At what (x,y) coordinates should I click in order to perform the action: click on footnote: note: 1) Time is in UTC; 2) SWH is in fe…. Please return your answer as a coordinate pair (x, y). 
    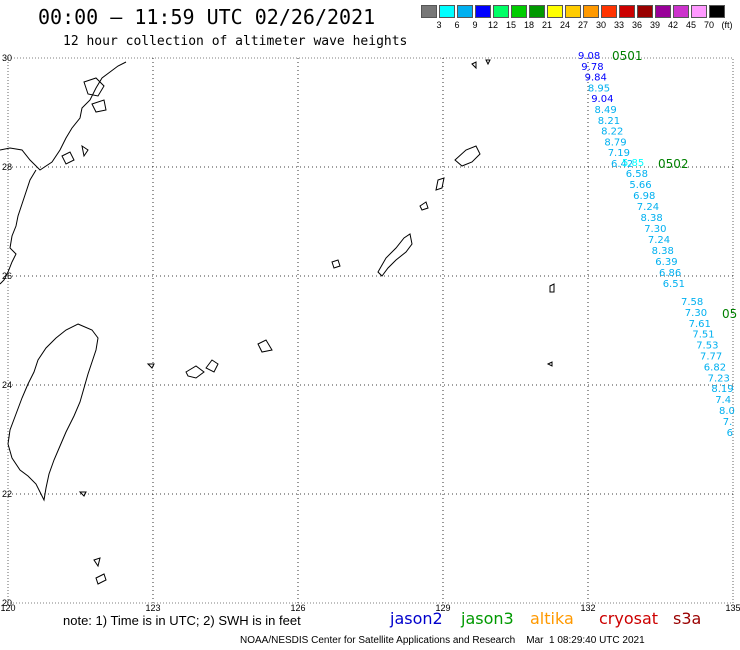
    Looking at the image, I should click on (182, 620).